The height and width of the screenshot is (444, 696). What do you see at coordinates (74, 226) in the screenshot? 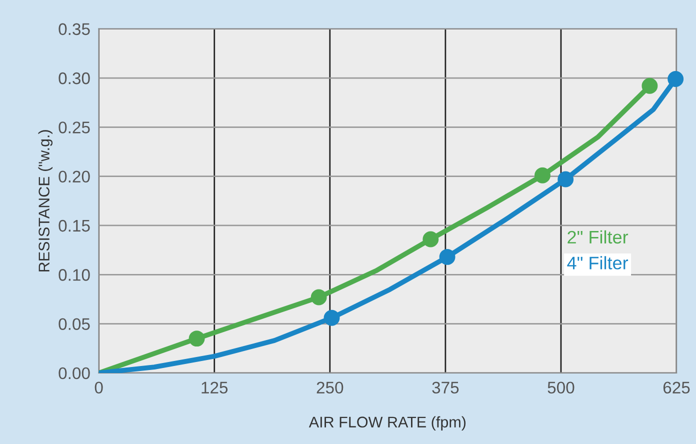
I see `y-tick-label: 0.15` at bounding box center [74, 226].